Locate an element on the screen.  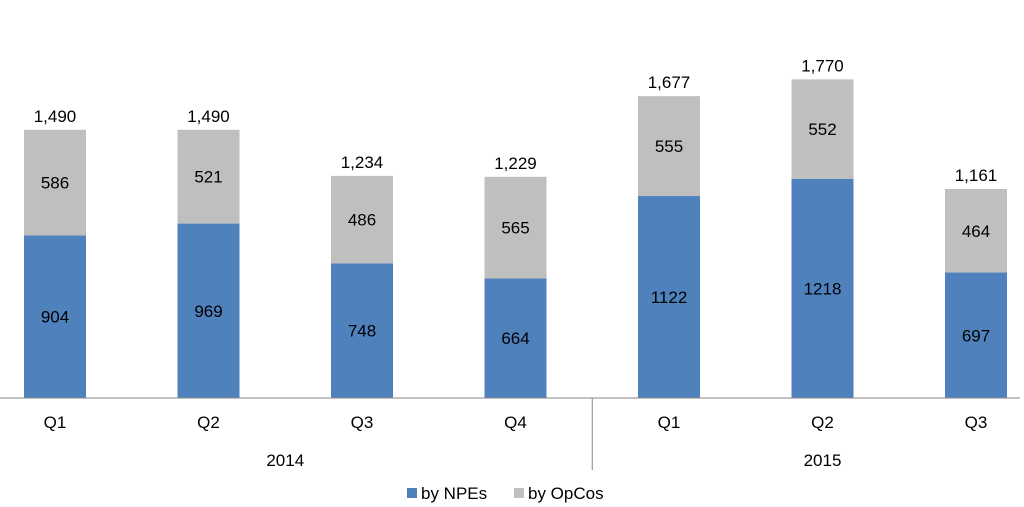
x-group-label: 2014 is located at coordinates (285, 460).